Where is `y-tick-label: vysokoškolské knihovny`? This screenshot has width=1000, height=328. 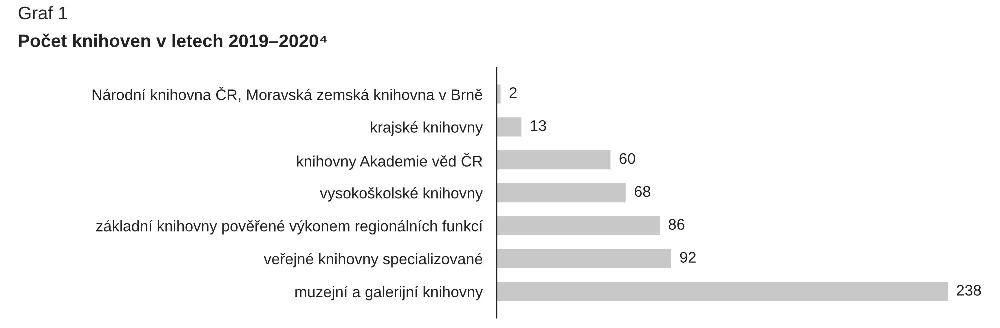
y-tick-label: vysokoškolské knihovny is located at coordinates (402, 194).